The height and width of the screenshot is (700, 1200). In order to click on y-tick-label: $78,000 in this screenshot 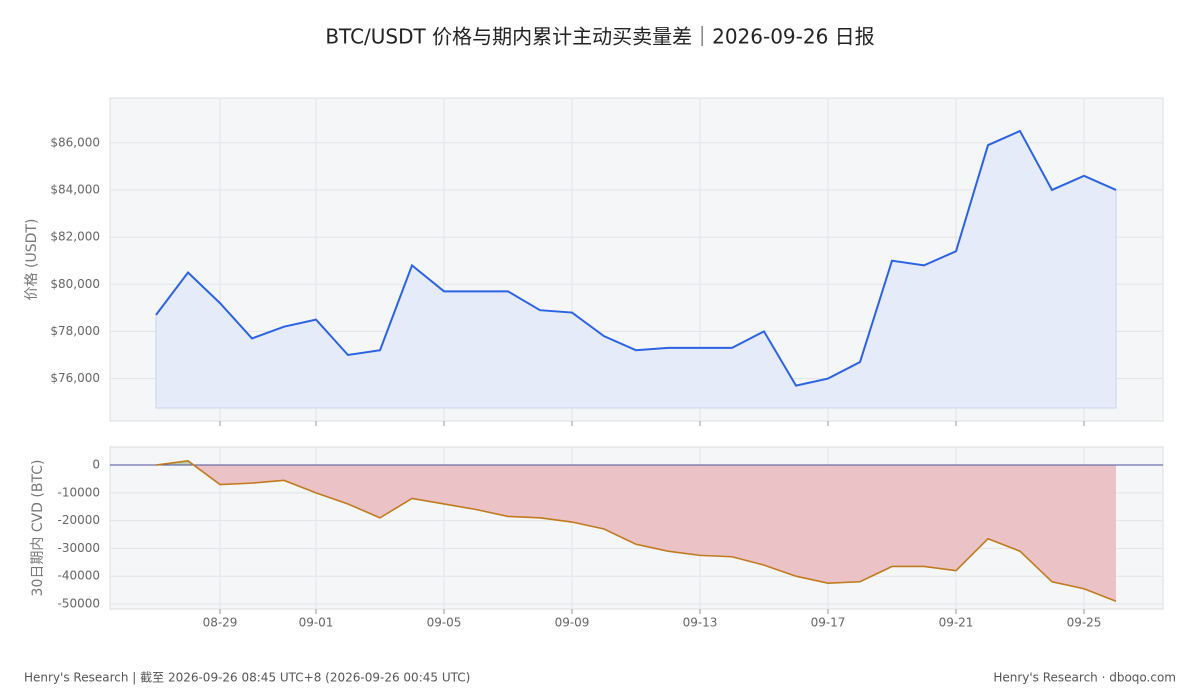, I will do `click(75, 331)`.